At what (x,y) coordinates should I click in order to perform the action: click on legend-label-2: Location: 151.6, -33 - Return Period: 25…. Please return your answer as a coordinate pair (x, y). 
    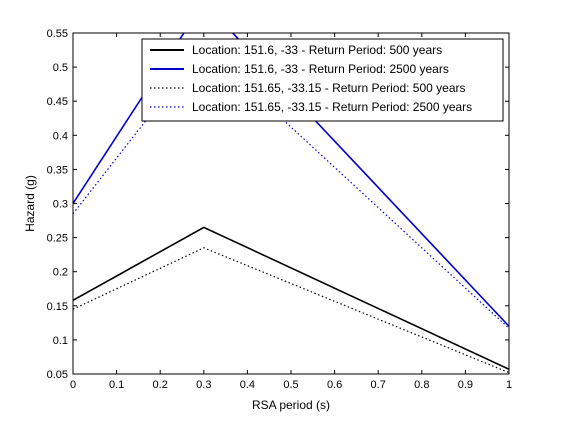
    Looking at the image, I should click on (320, 69).